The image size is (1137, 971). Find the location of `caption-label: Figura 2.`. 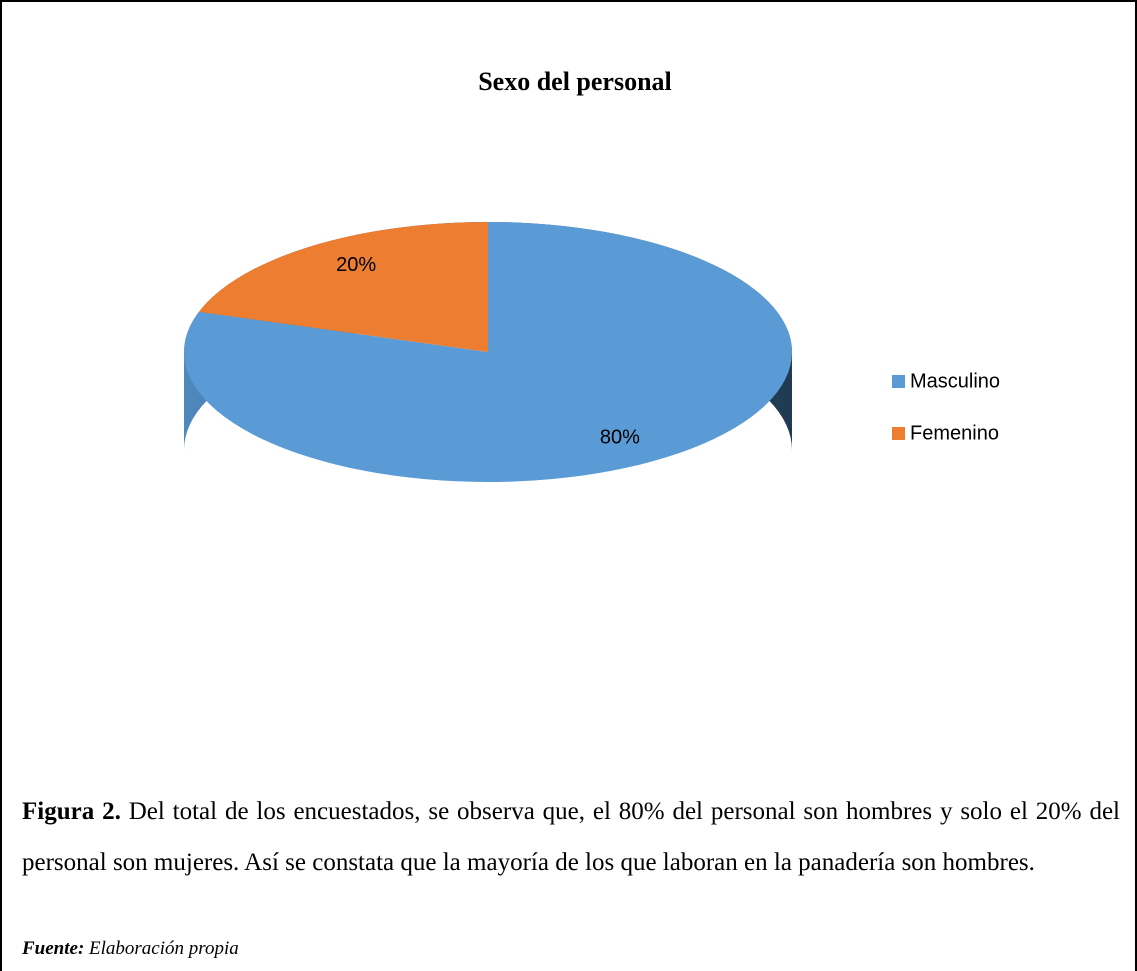

caption-label: Figura 2. is located at coordinates (71, 811).